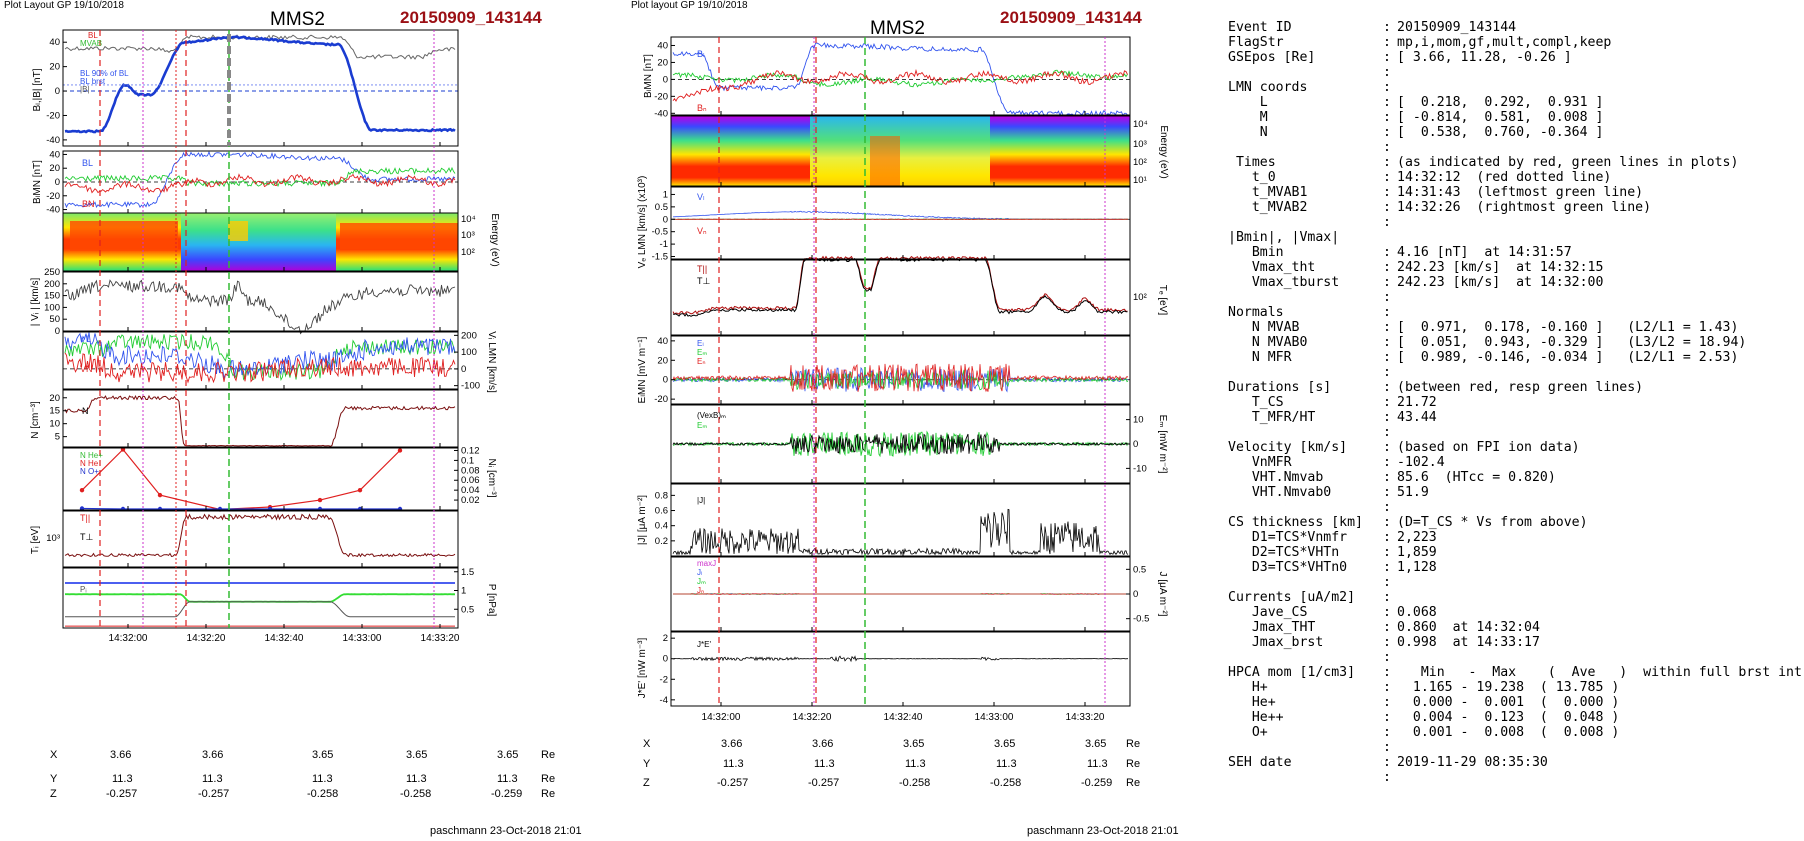 The height and width of the screenshot is (841, 1804). I want to click on time-tick-label: 14:32:00, so click(128, 638).